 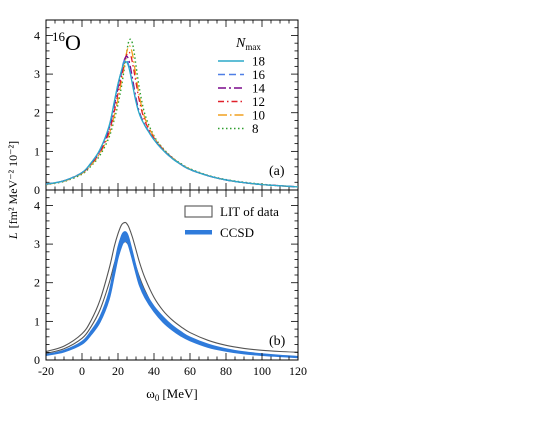 I want to click on x-tick-label: -20, so click(x=46, y=371).